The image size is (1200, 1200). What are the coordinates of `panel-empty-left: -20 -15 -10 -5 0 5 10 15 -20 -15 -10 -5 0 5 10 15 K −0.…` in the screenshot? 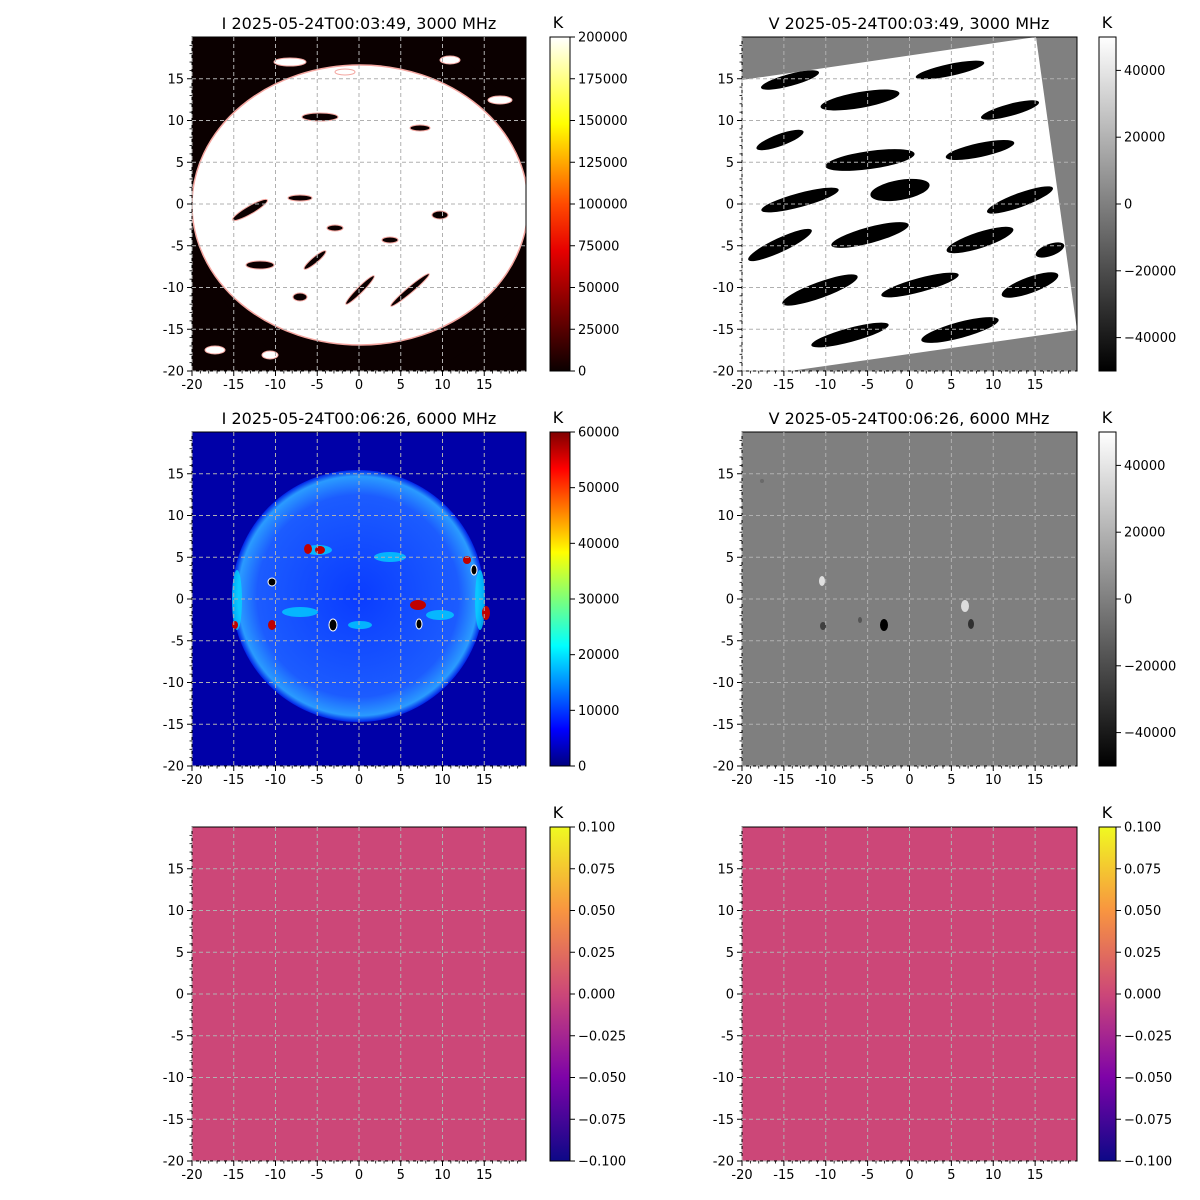 It's located at (394, 993).